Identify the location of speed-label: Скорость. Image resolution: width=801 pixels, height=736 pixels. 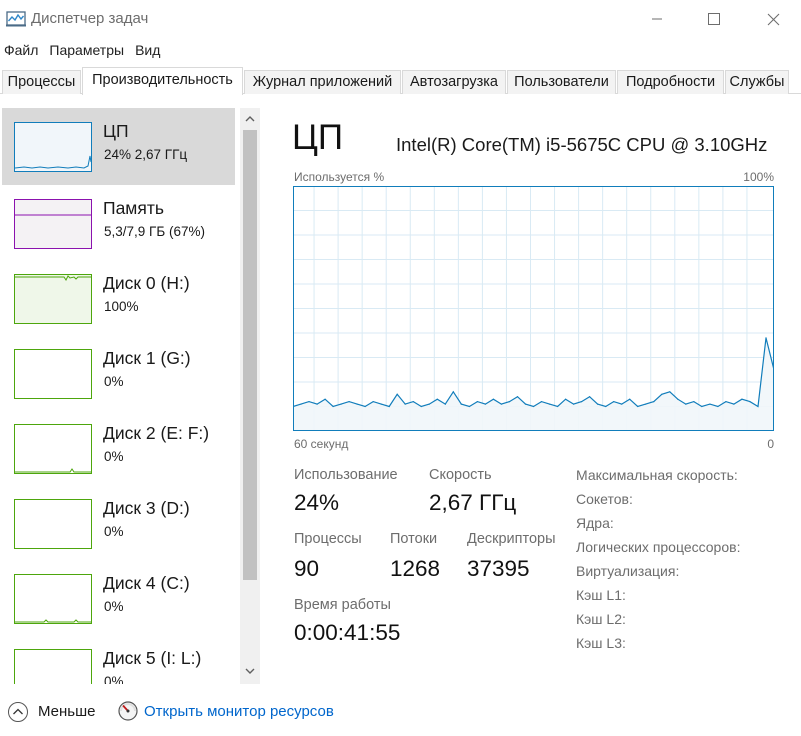
(460, 475).